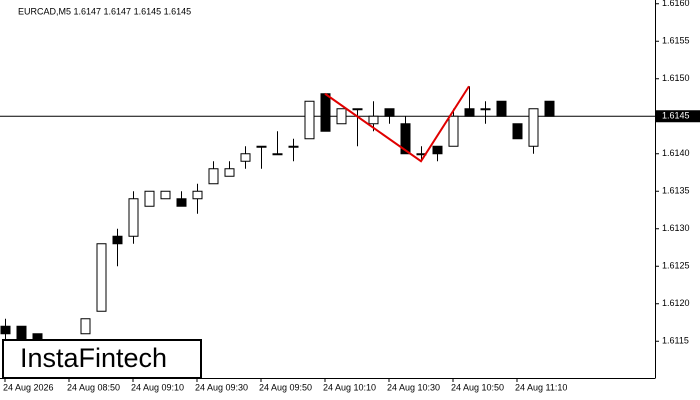  I want to click on y-tick-label: 1.6130, so click(676, 228).